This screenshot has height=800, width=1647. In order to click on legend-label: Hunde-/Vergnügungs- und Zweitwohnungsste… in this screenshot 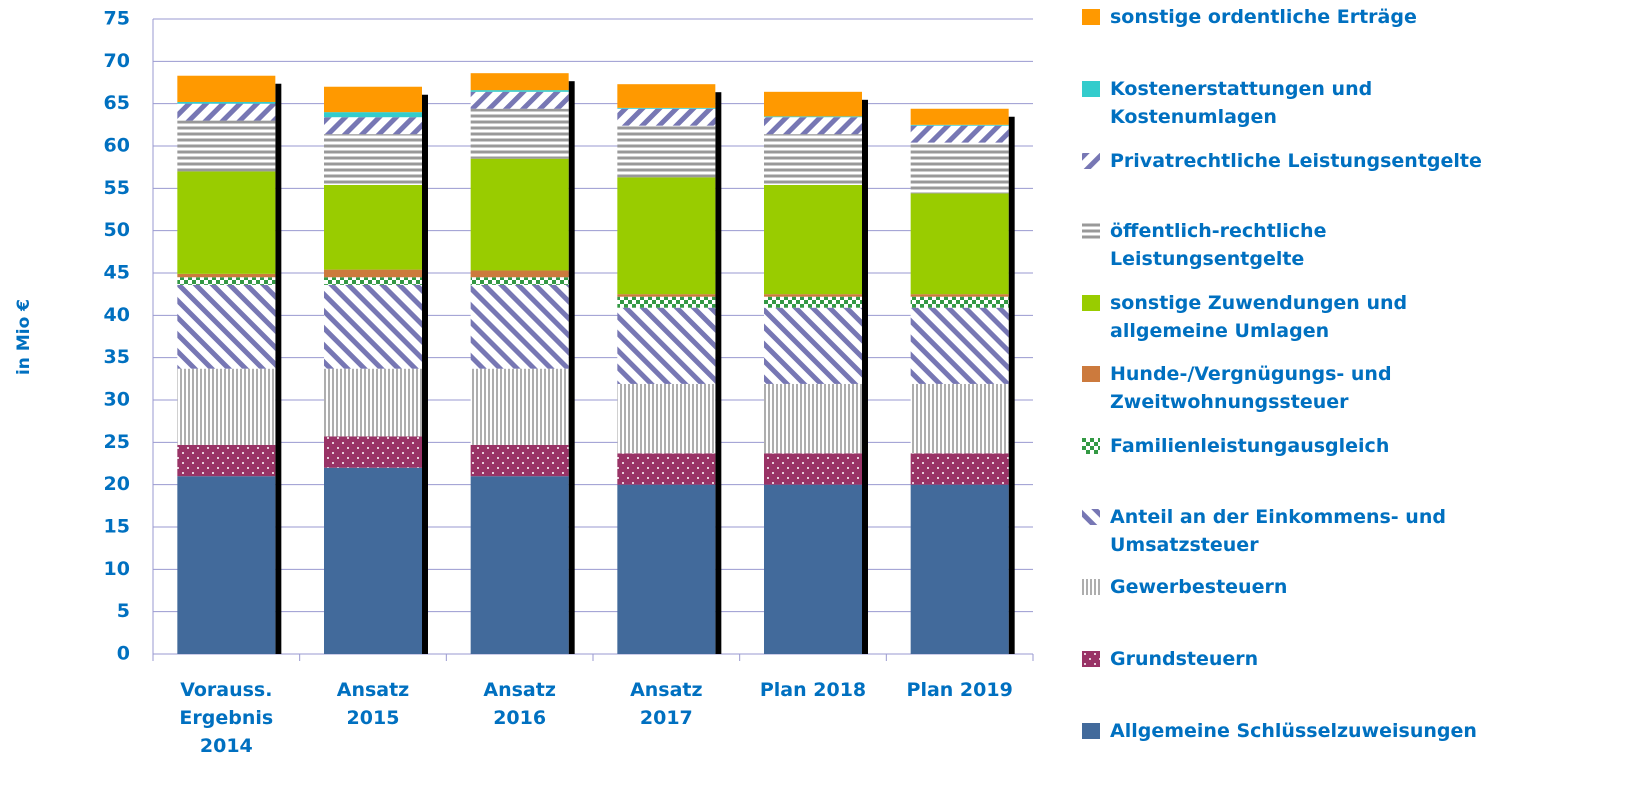, I will do `click(1251, 388)`.